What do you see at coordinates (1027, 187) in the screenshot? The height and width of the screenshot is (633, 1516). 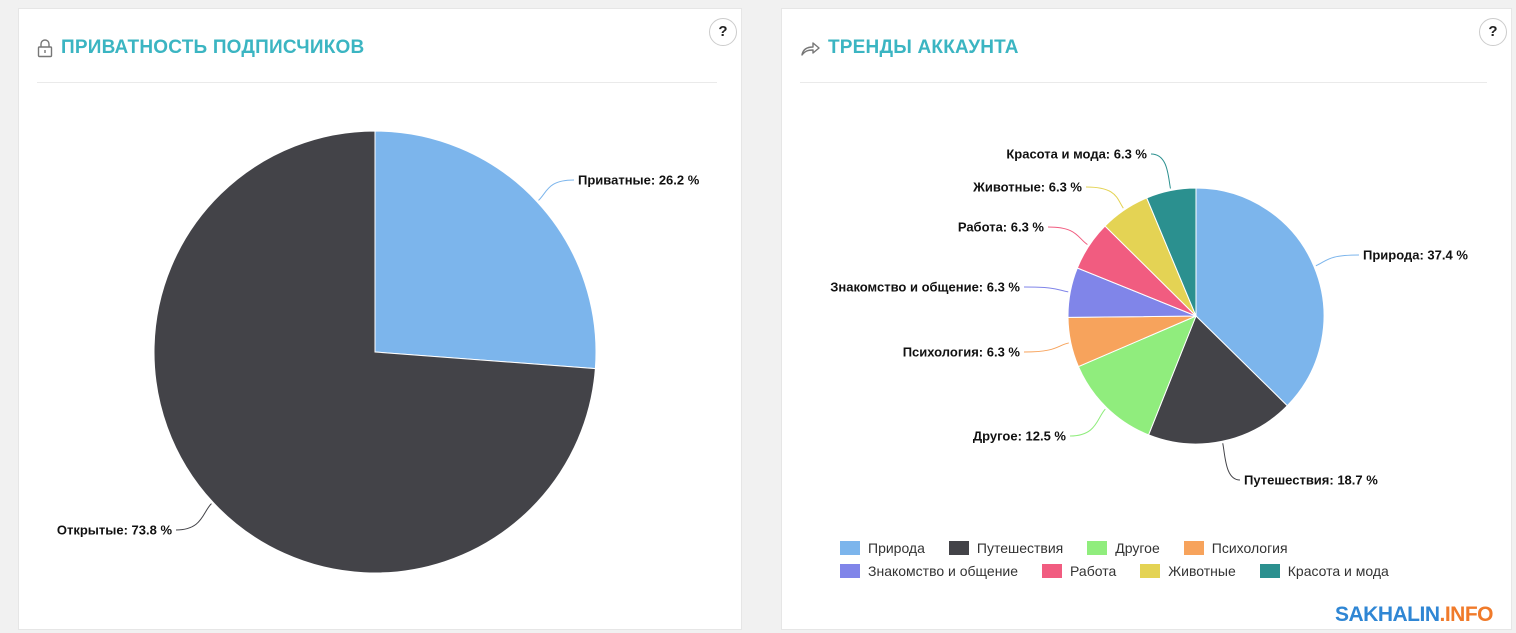 I see `data-label: Животные: 6.3 %` at bounding box center [1027, 187].